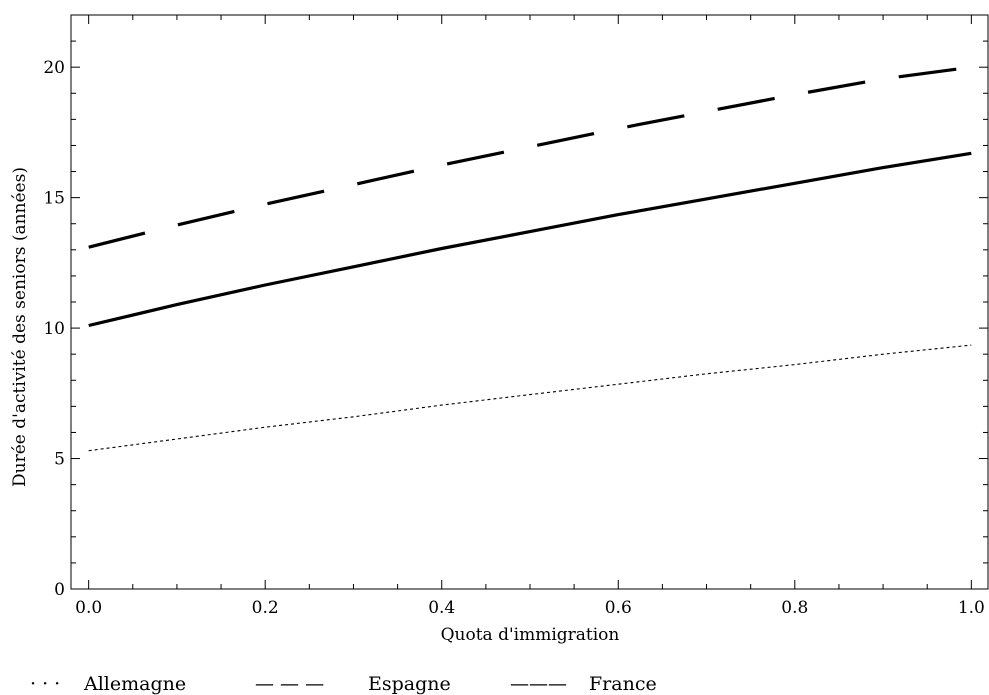 The width and height of the screenshot is (989, 695). What do you see at coordinates (59, 590) in the screenshot?
I see `y-tick-label: 0` at bounding box center [59, 590].